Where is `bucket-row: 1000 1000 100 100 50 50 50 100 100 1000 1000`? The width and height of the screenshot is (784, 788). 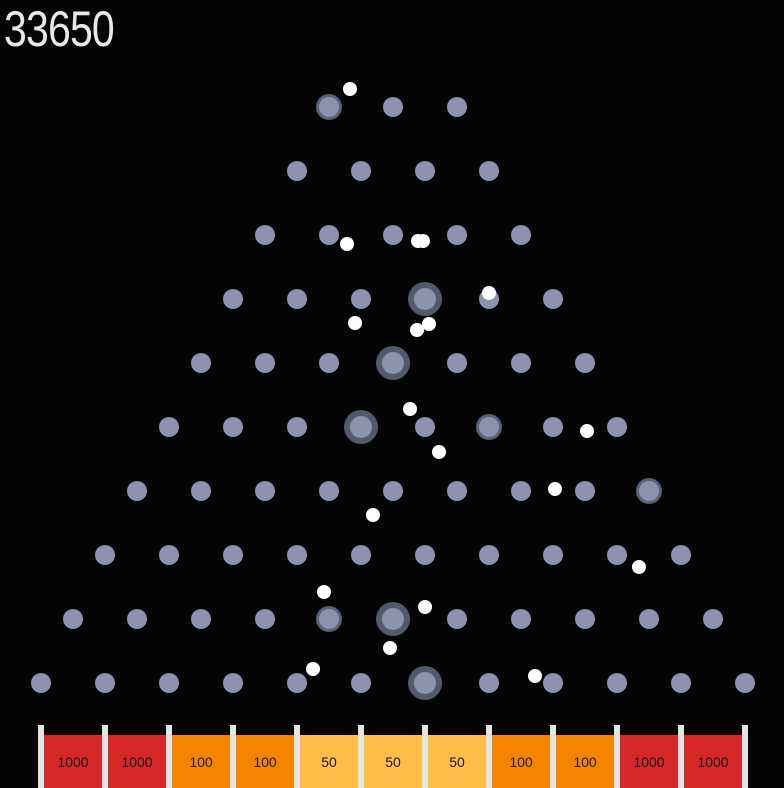 bucket-row: 1000 1000 100 100 50 50 50 100 100 1000 1000 is located at coordinates (392, 756).